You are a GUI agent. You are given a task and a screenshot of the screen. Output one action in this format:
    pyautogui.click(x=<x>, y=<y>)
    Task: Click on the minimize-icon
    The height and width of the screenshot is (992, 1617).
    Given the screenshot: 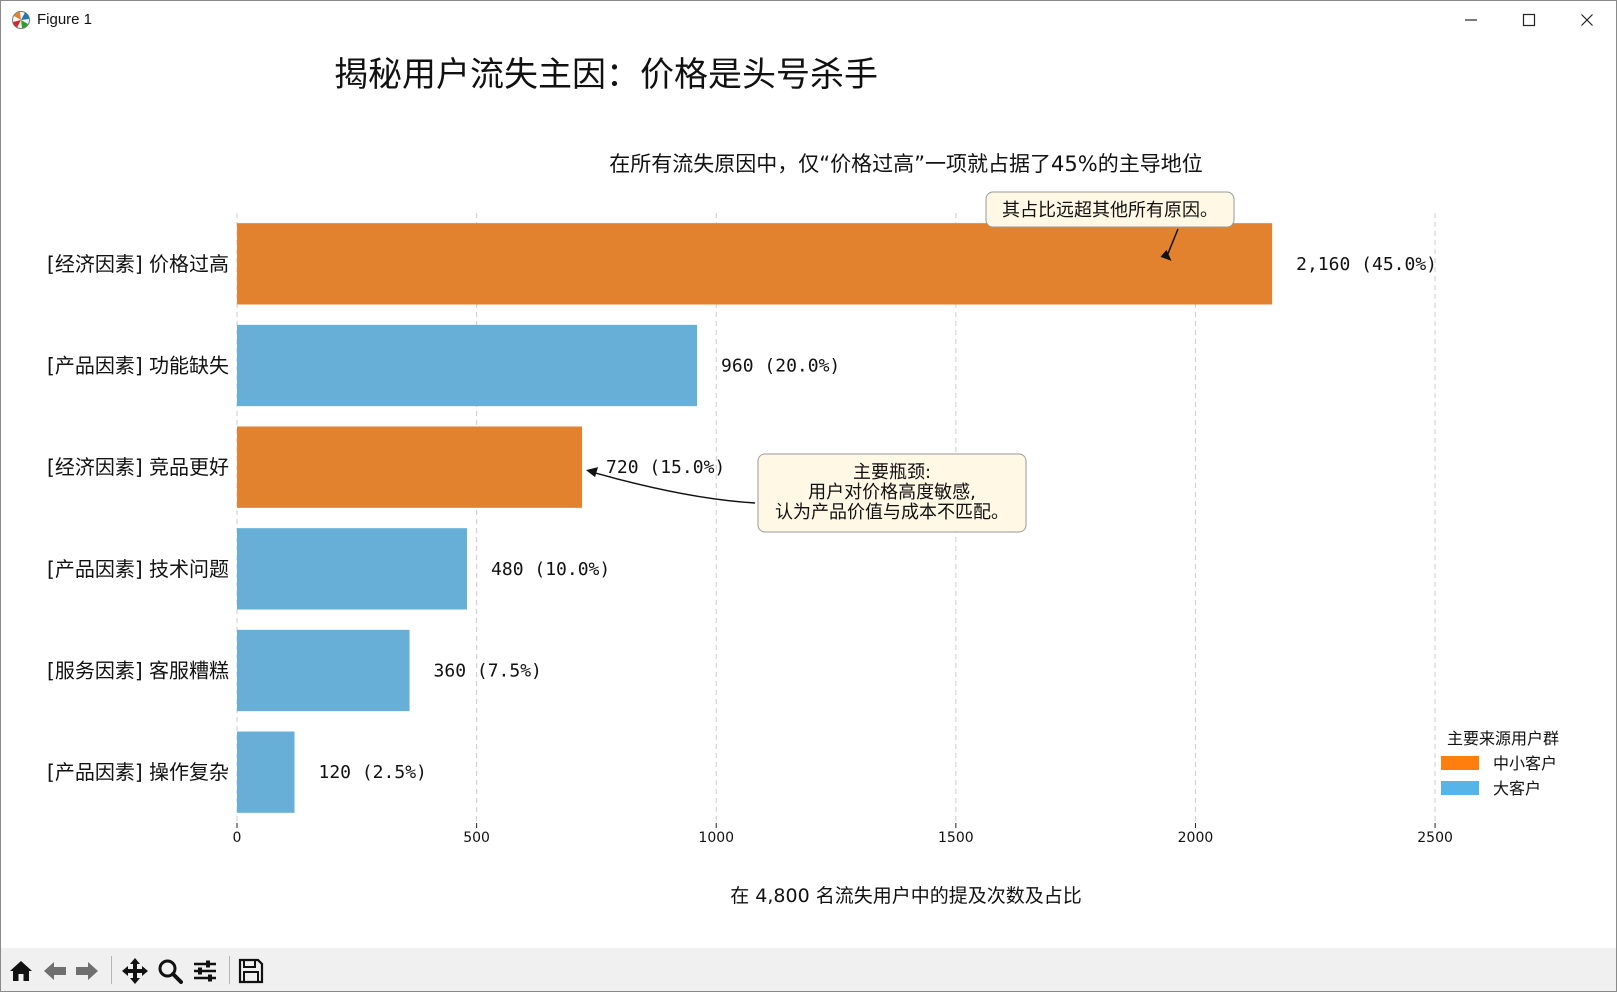 What is the action you would take?
    pyautogui.click(x=1471, y=19)
    